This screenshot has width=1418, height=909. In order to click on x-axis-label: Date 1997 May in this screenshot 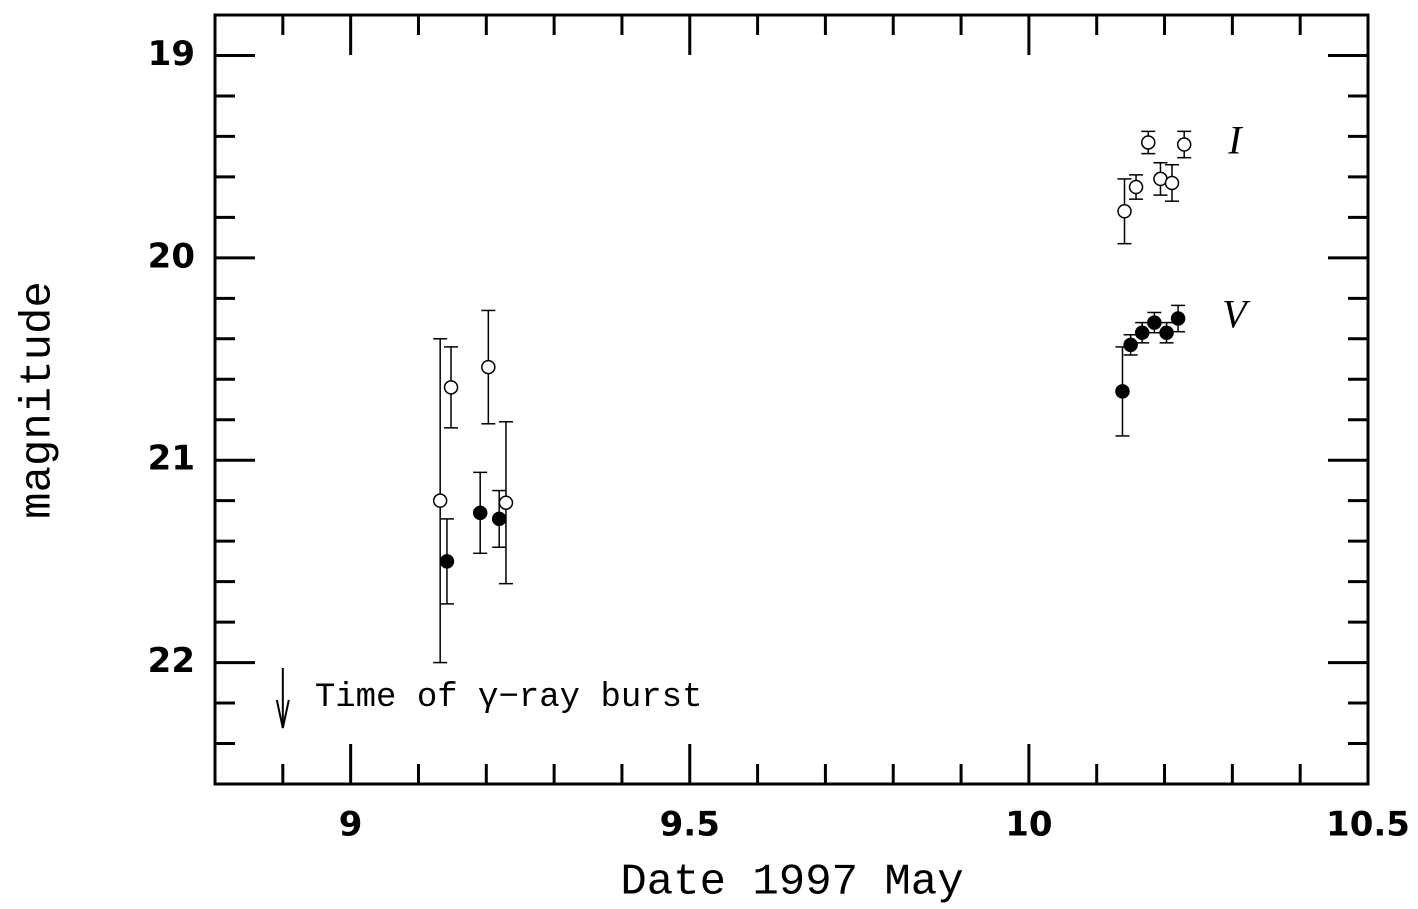, I will do `click(791, 883)`.